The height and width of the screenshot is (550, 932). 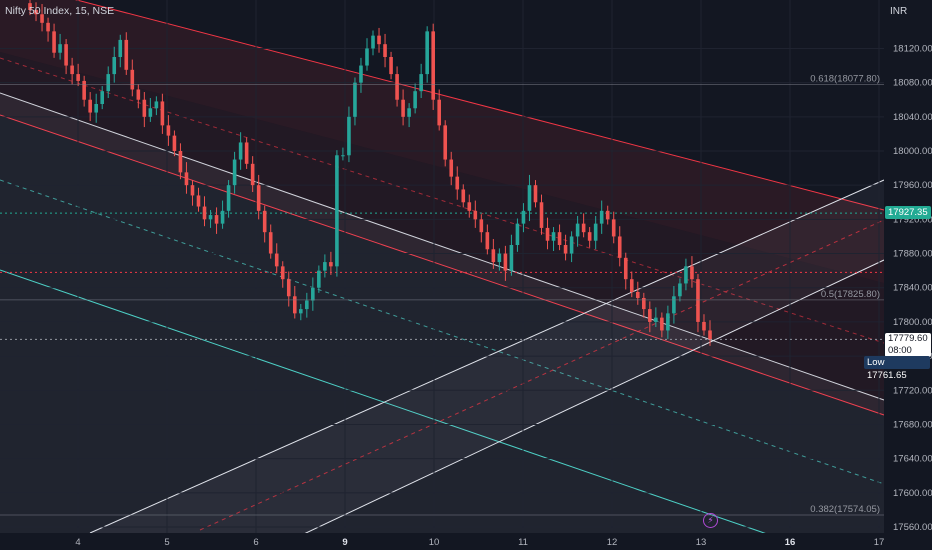 I want to click on price-tick-14: 18120.00, so click(x=912, y=48).